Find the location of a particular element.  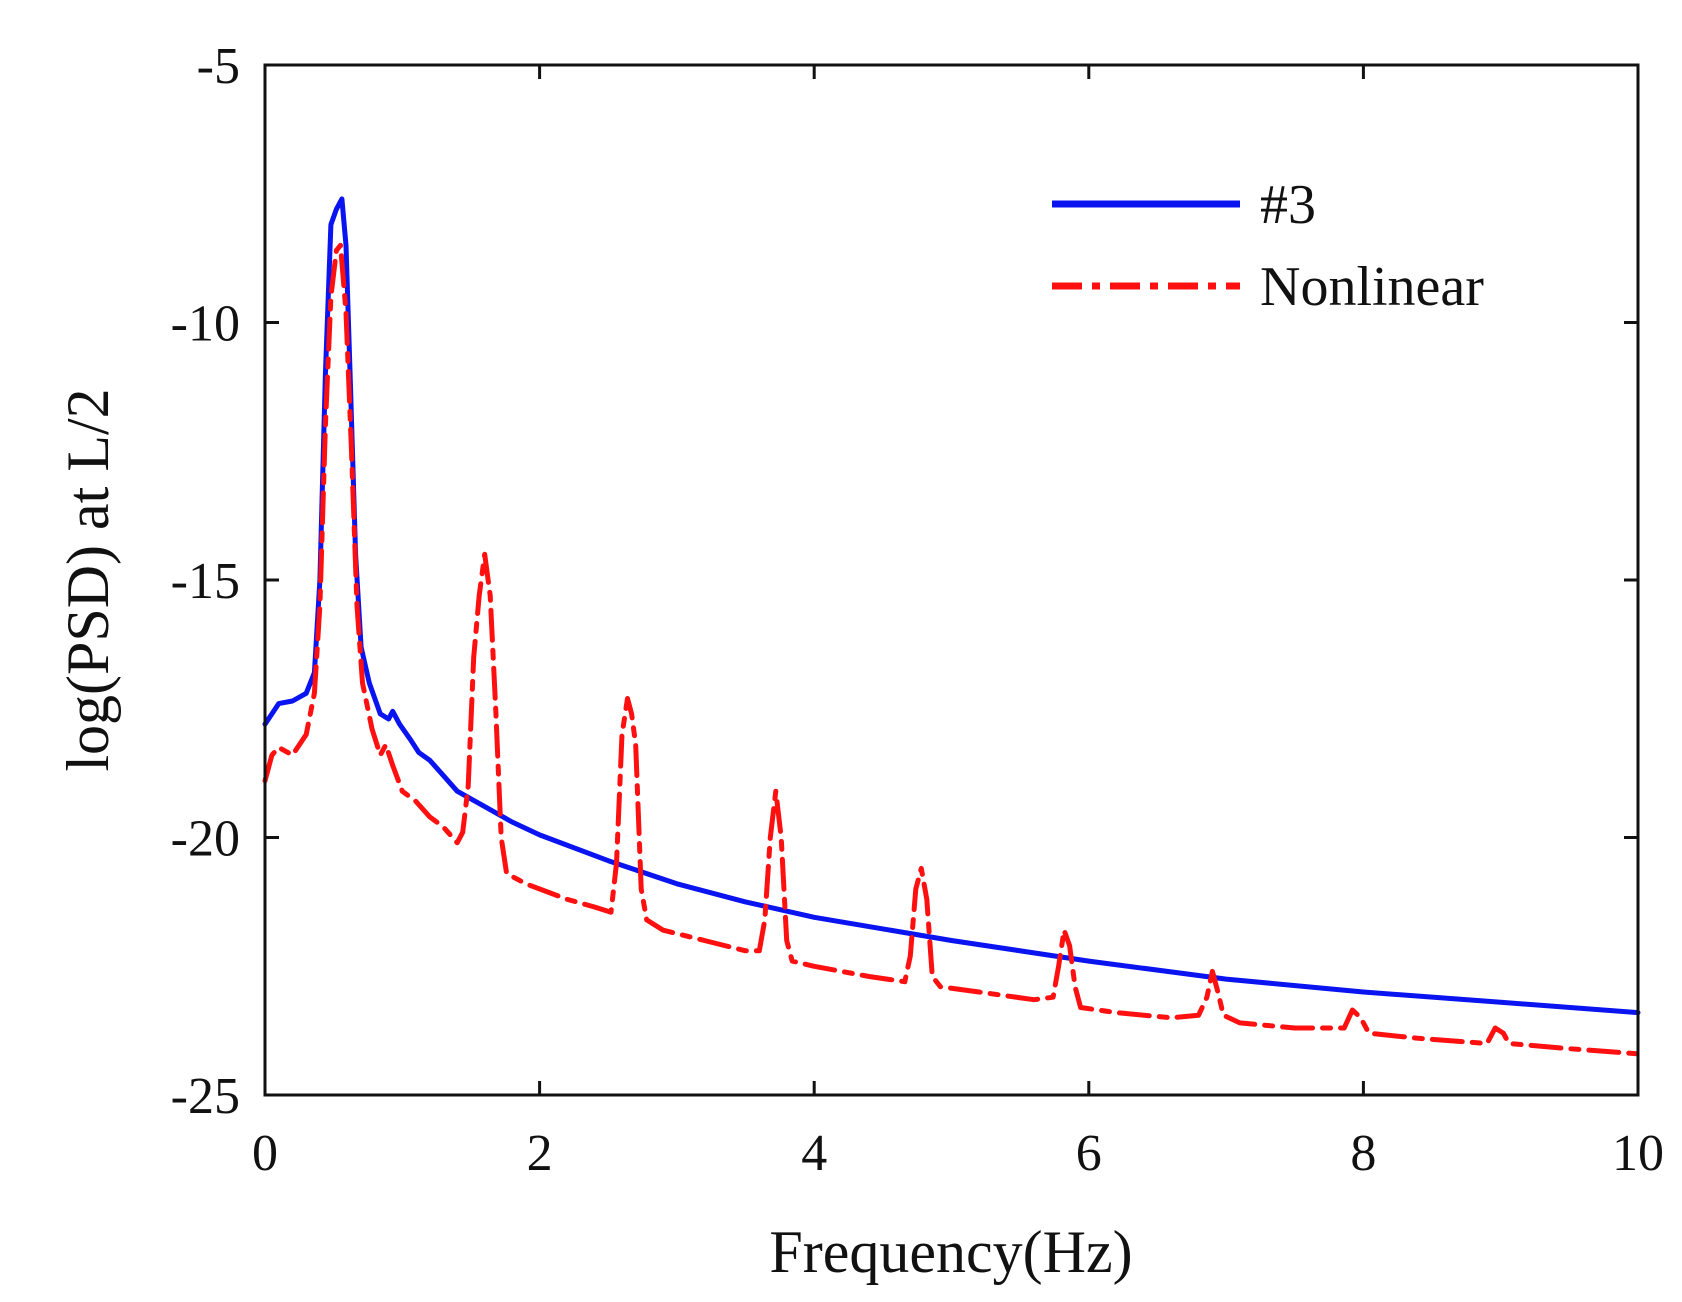

x-tick-label: 4 is located at coordinates (814, 1153).